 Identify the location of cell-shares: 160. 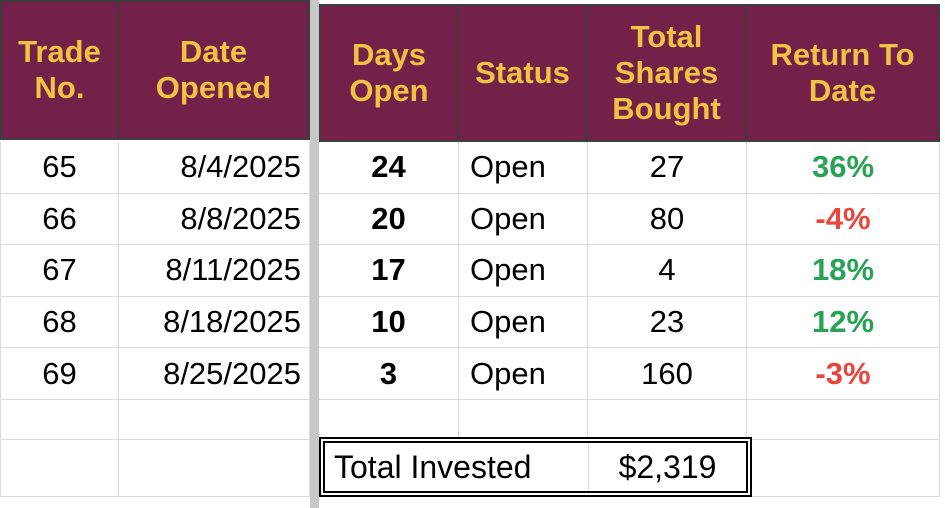
(667, 374).